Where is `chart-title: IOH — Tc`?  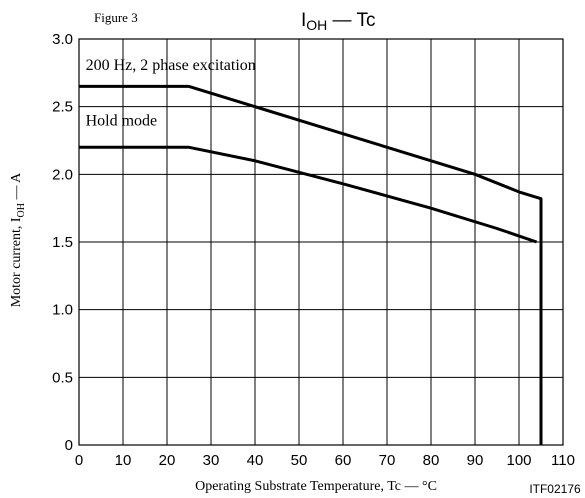
chart-title: IOH — Tc is located at coordinates (338, 21).